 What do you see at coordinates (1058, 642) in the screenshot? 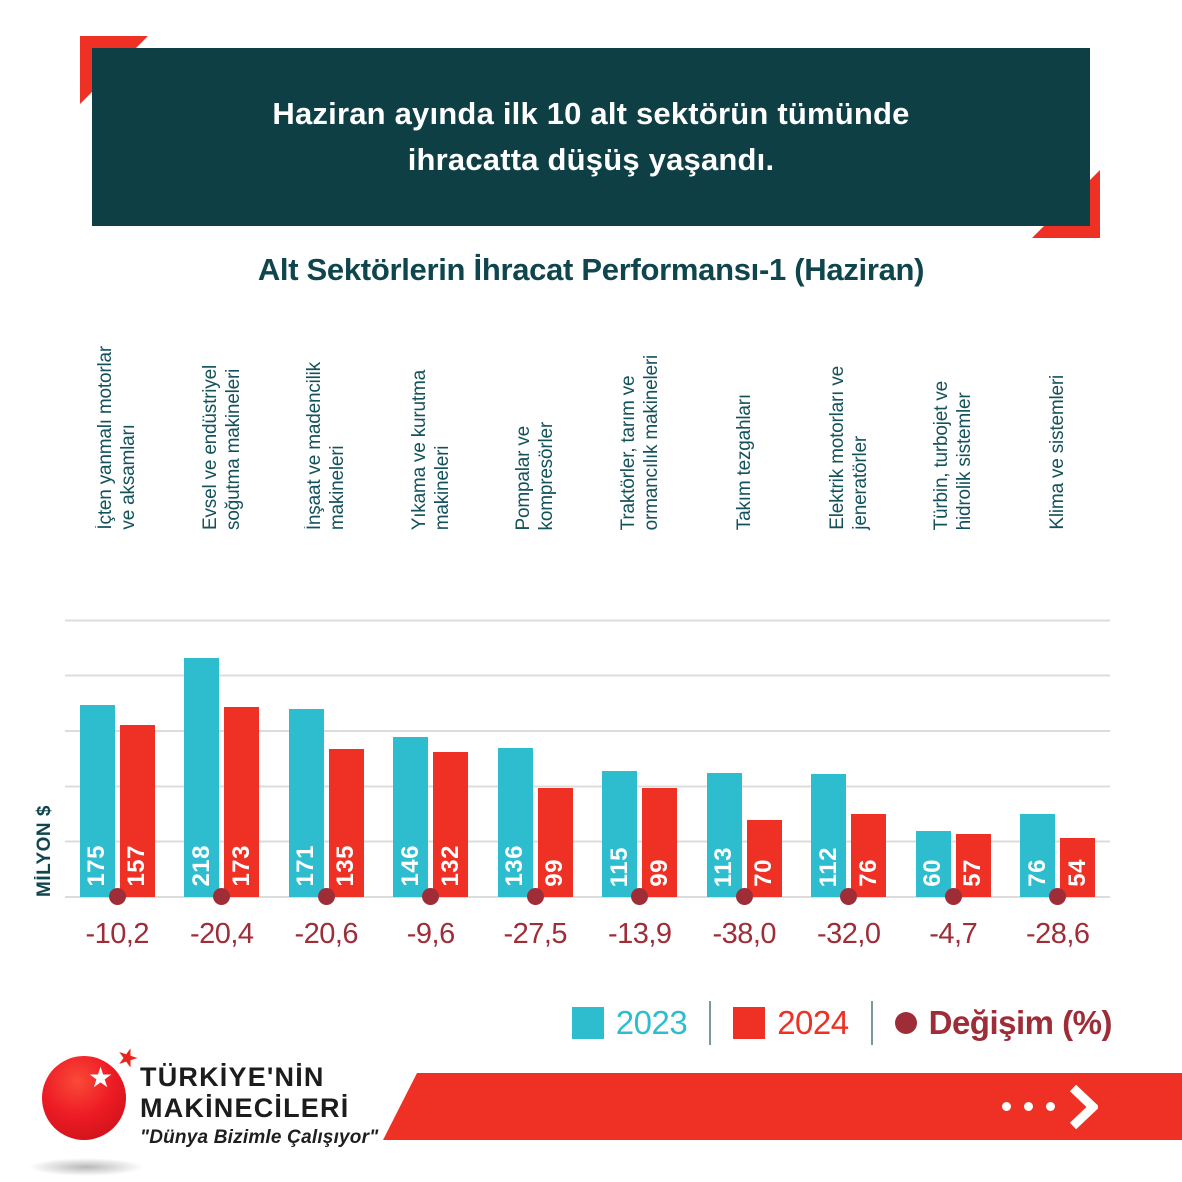
I see `chart-group: Klima ve sistemleri 76 54 -28,6` at bounding box center [1058, 642].